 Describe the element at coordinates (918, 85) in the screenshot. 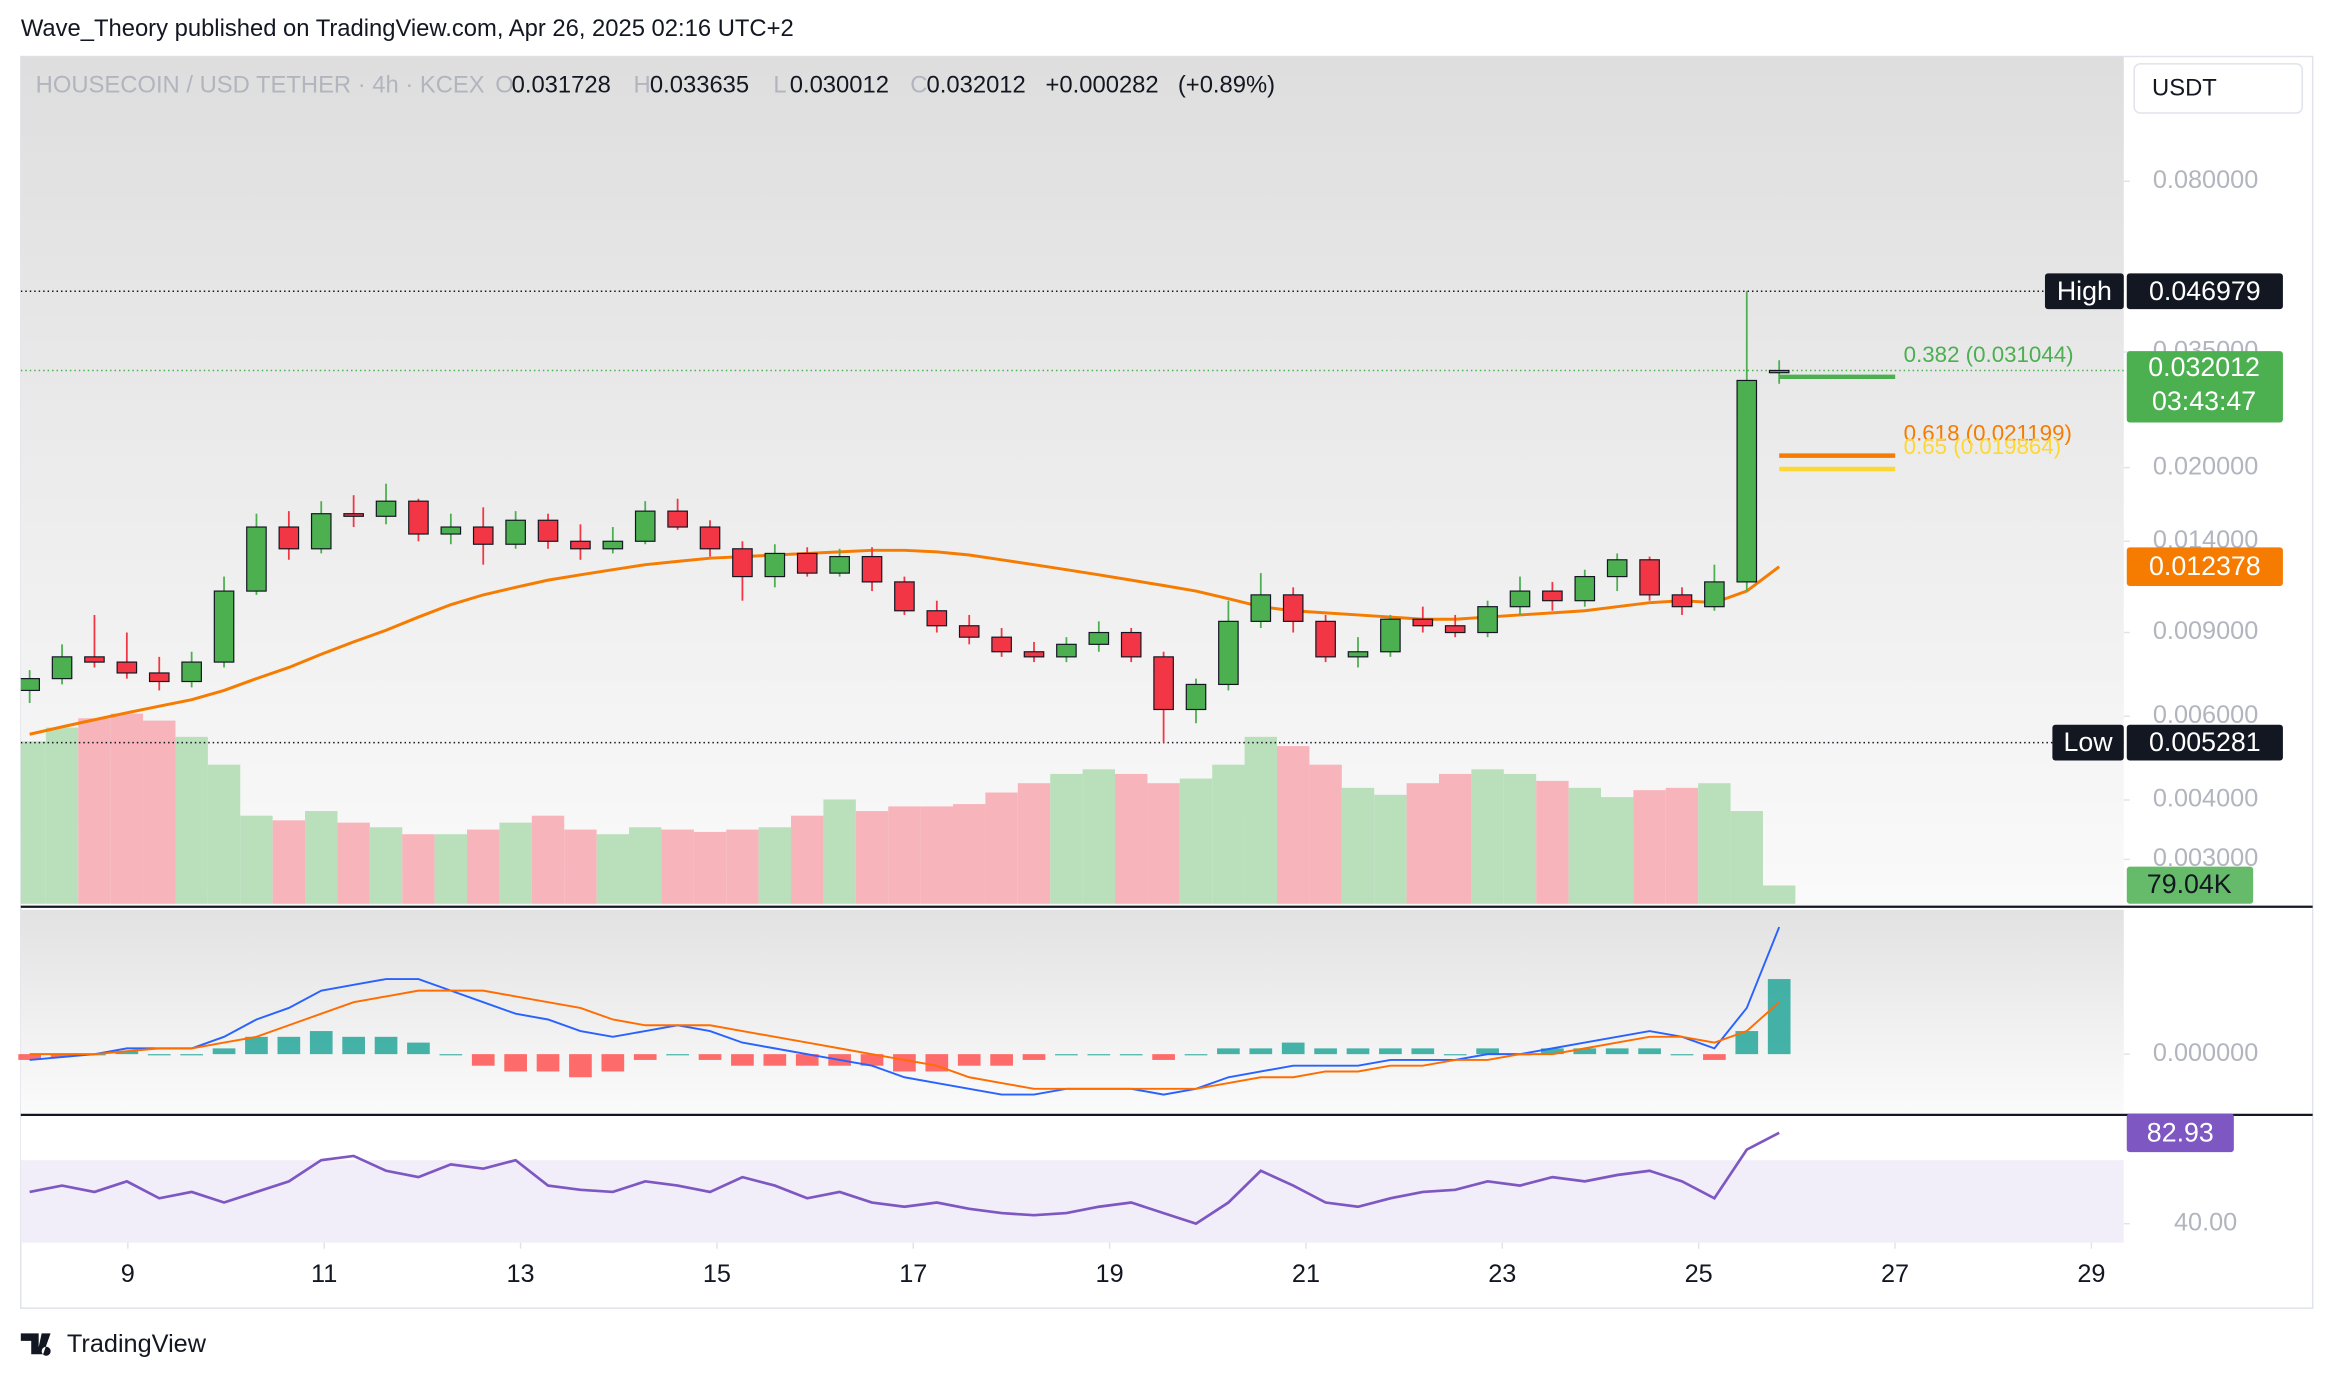

I see `ohlc-key: C` at that location.